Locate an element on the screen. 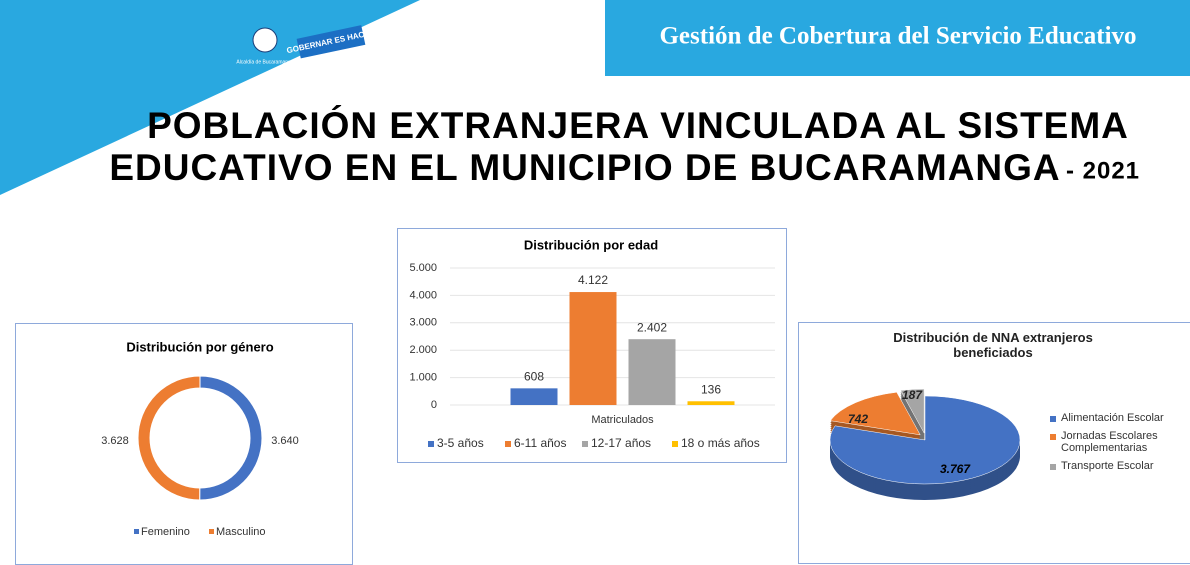  data-label: 187 is located at coordinates (912, 395).